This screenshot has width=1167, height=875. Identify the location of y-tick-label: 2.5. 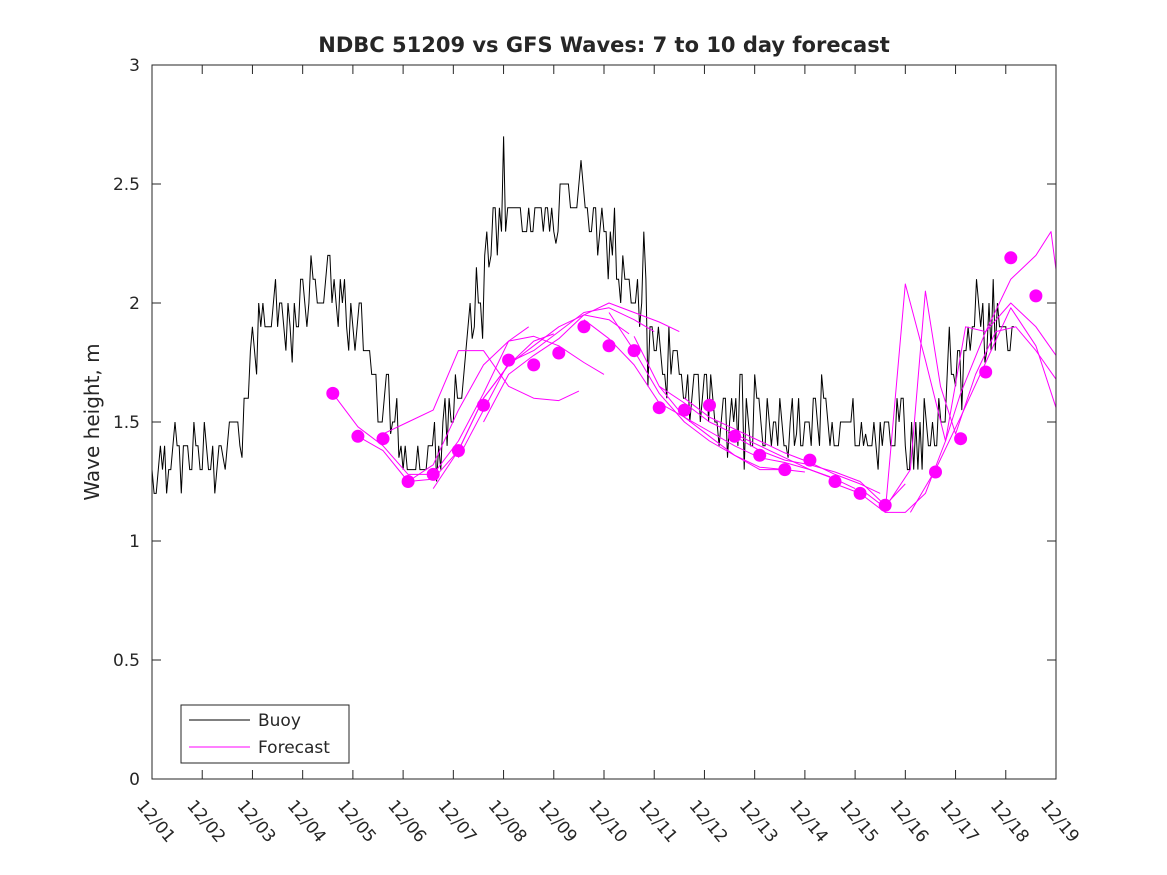
(126, 185).